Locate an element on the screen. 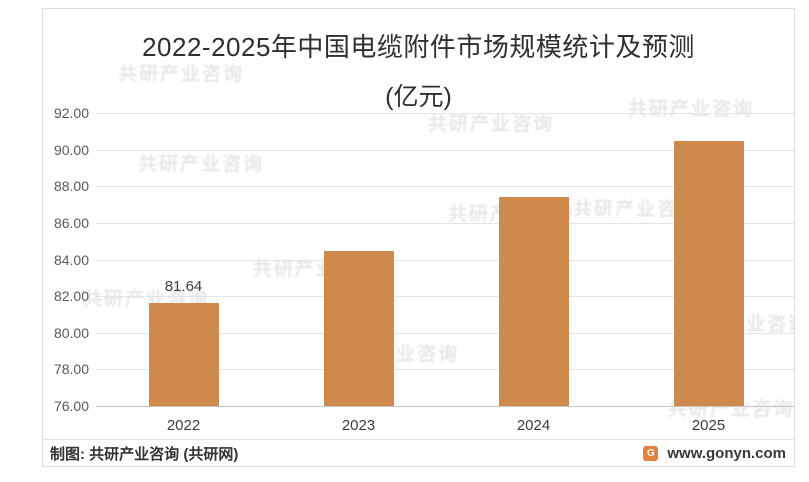 The image size is (809, 482). x-axis-line is located at coordinates (445, 406).